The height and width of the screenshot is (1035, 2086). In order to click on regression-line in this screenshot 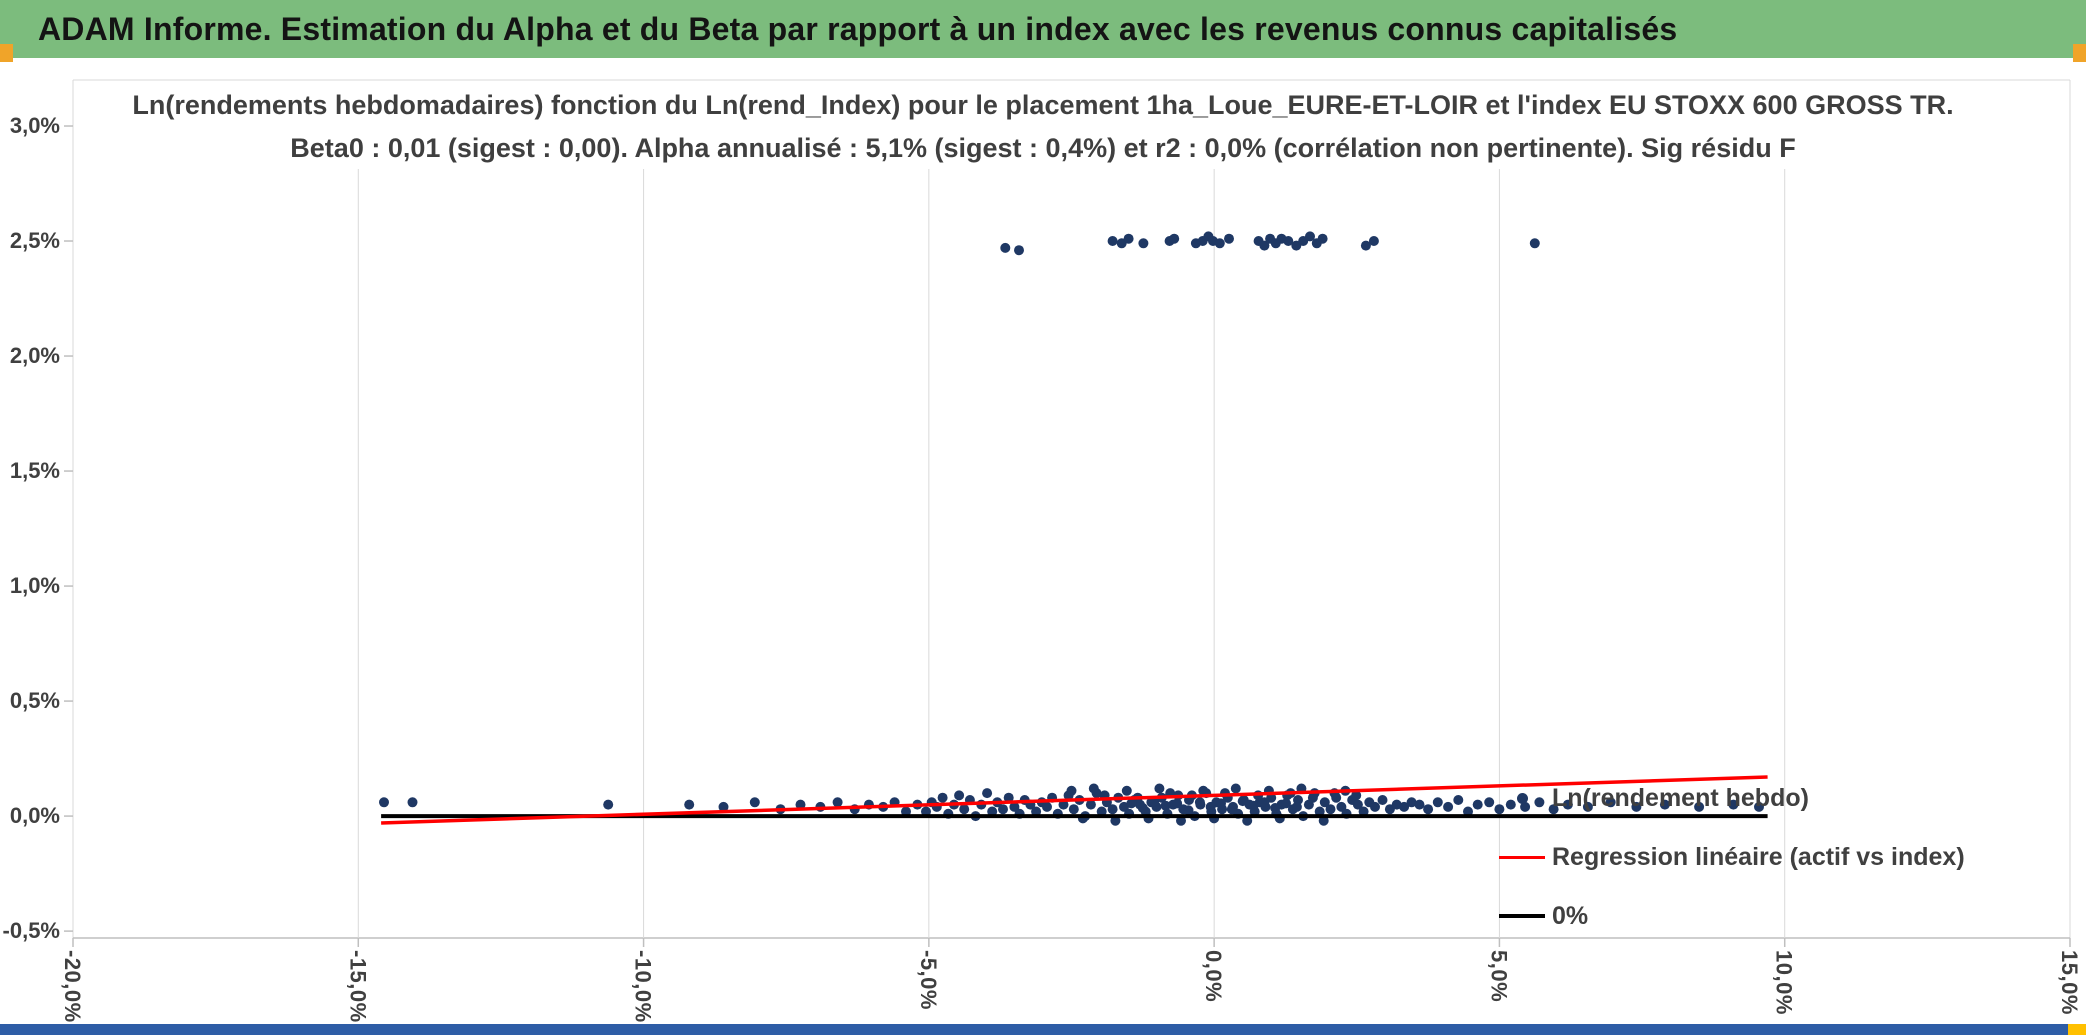, I will do `click(1074, 800)`.